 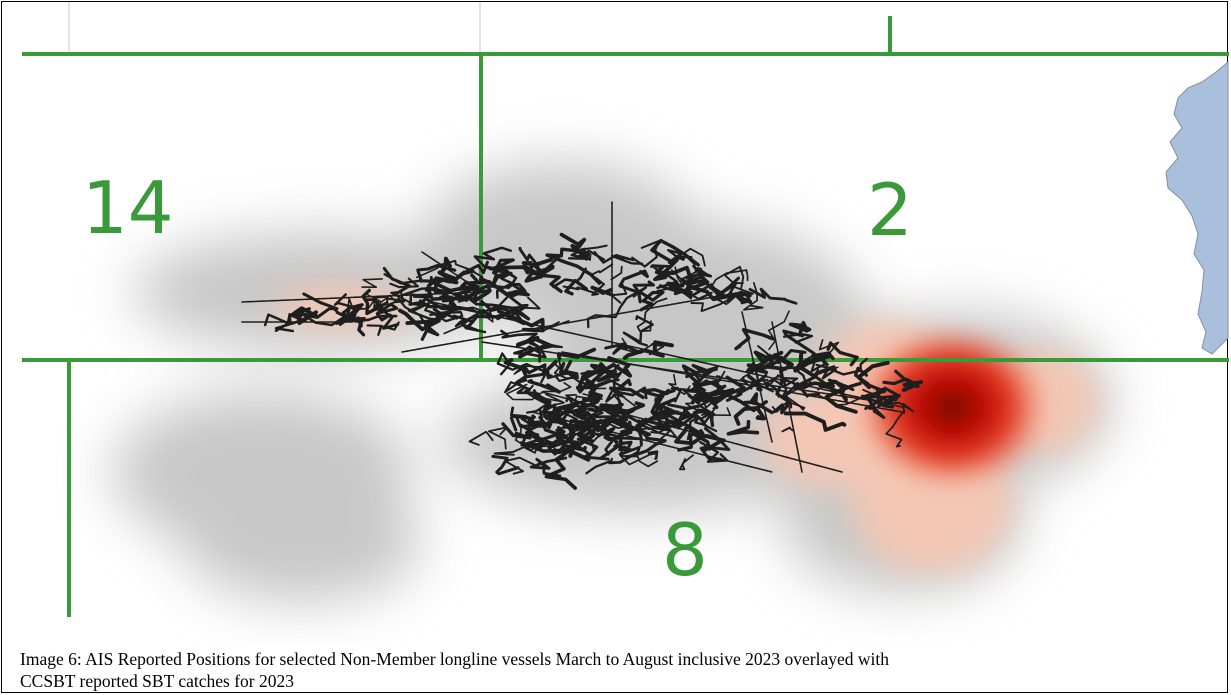 What do you see at coordinates (952, 407) in the screenshot?
I see `catch-density-peak` at bounding box center [952, 407].